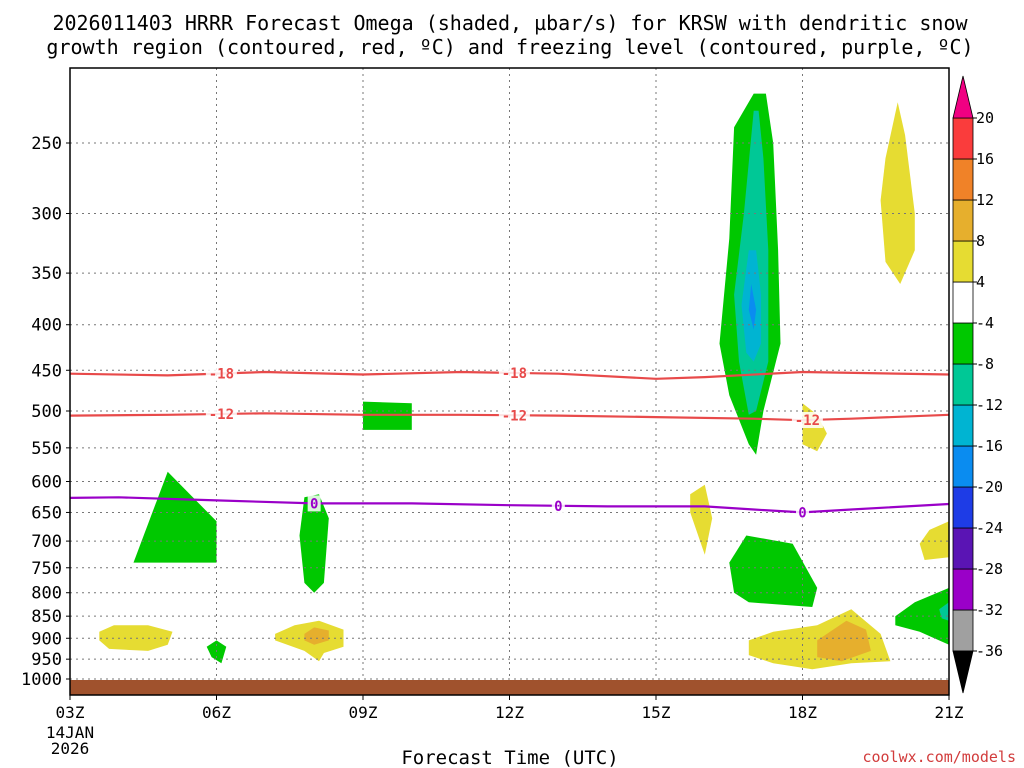 This screenshot has height=768, width=1024. I want to click on contour-label-dgz-minus-18-1: -18, so click(514, 374).